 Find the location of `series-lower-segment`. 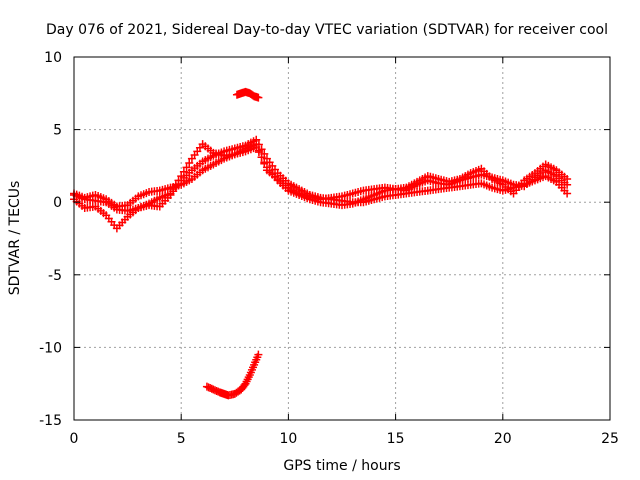

series-lower-segment is located at coordinates (232, 375).